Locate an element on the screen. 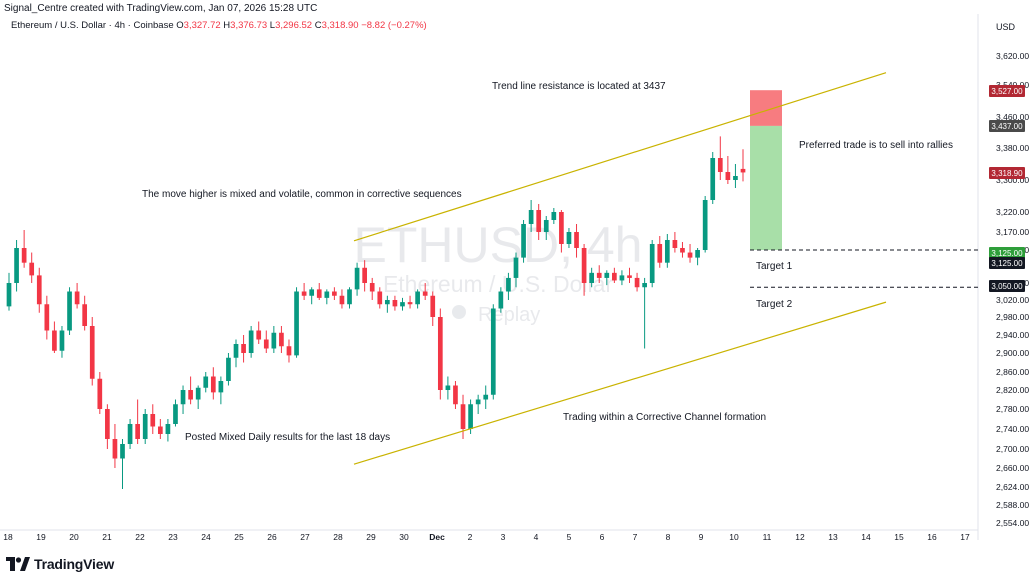 The width and height of the screenshot is (1034, 583). x-tick-label: 8 is located at coordinates (668, 537).